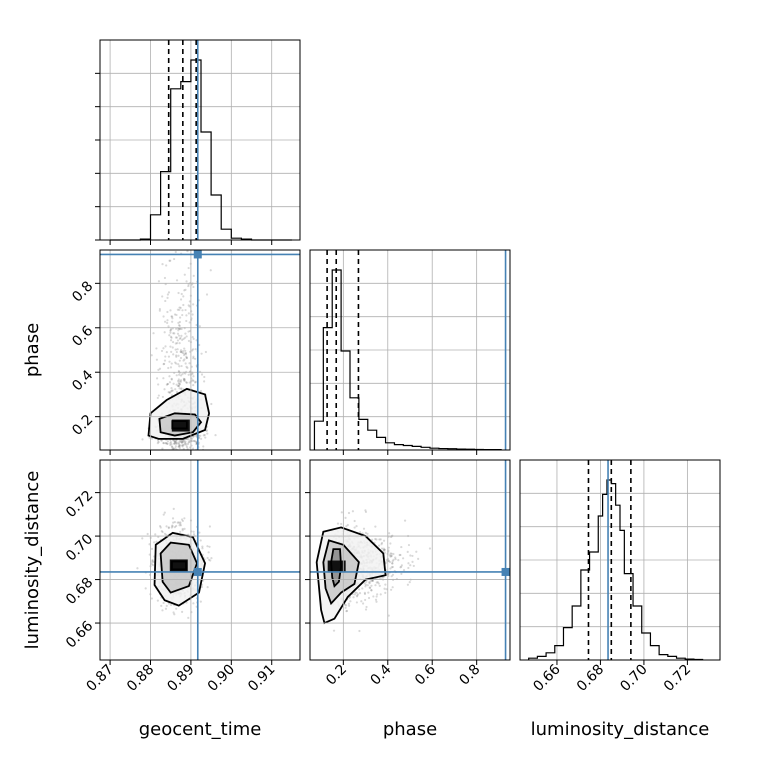 The width and height of the screenshot is (760, 760). I want to click on ylabel-luminosity-distance: luminosity_distance, so click(32, 560).